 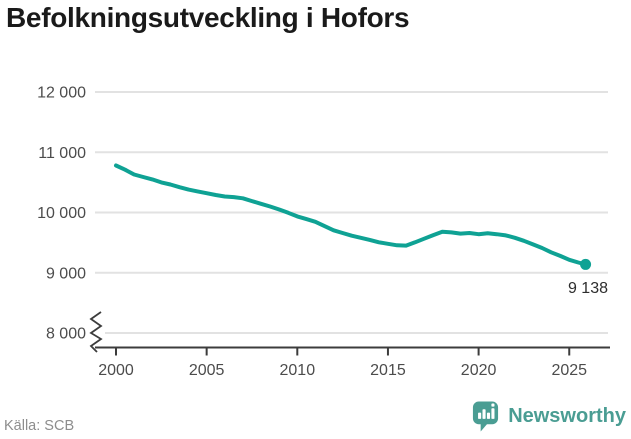 What do you see at coordinates (486, 411) in the screenshot?
I see `mini-barchart-glyph` at bounding box center [486, 411].